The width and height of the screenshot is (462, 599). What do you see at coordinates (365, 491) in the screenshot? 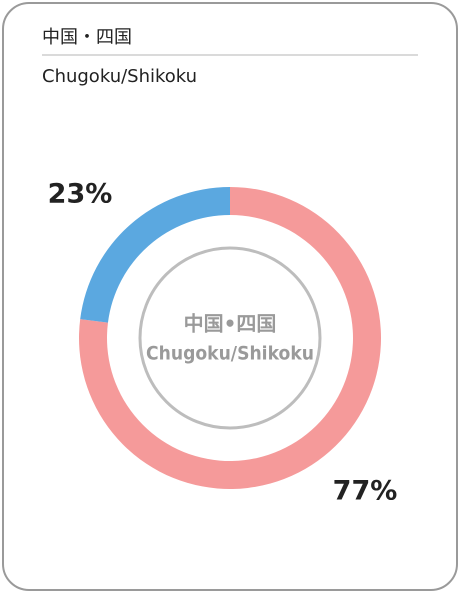
I see `value-label: 77%` at bounding box center [365, 491].